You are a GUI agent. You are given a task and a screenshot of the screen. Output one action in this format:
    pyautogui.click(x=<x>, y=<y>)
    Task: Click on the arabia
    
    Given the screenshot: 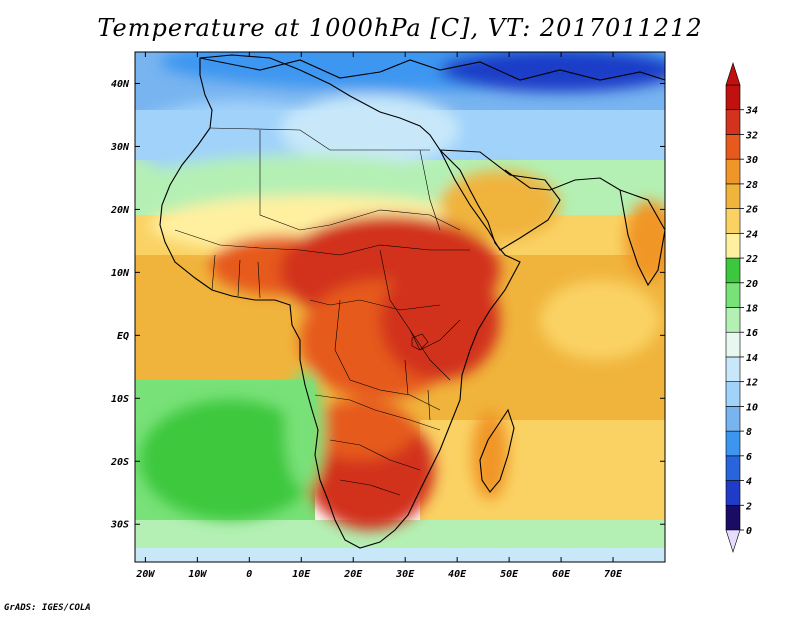 What is the action you would take?
    pyautogui.click(x=500, y=200)
    